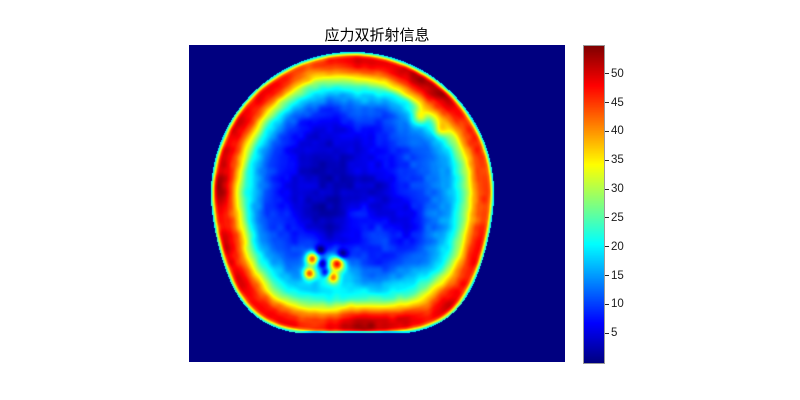 Image resolution: width=800 pixels, height=400 pixels. I want to click on colorbar-tick-label: 5, so click(614, 333).